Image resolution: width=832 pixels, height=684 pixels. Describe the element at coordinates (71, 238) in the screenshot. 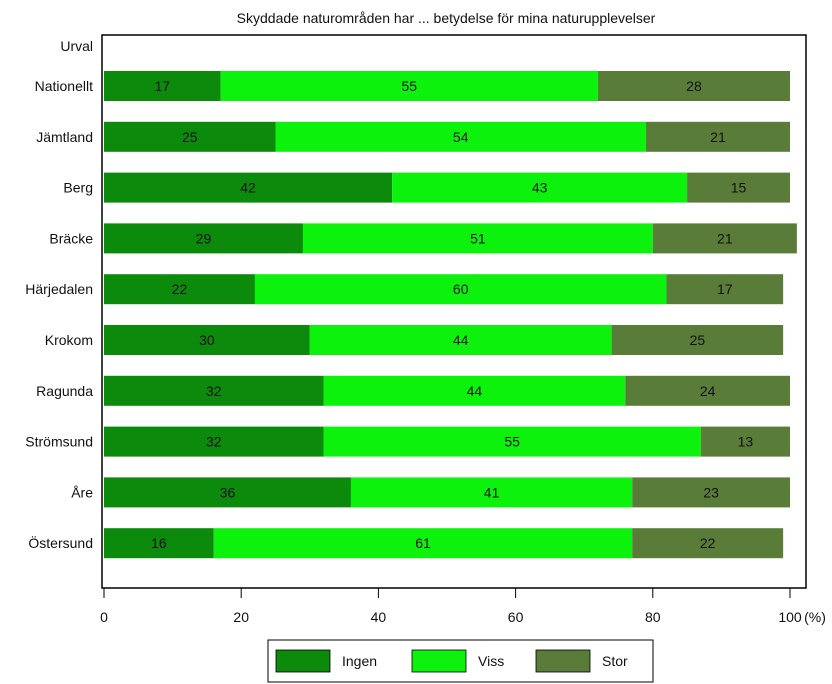

I see `category-label: Bräcke` at that location.